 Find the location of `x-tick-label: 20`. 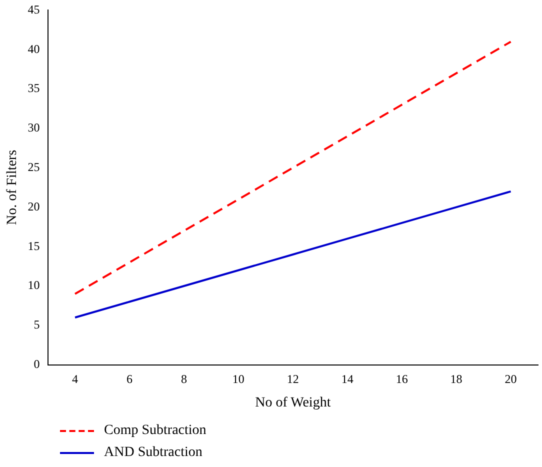

x-tick-label: 20 is located at coordinates (510, 379).